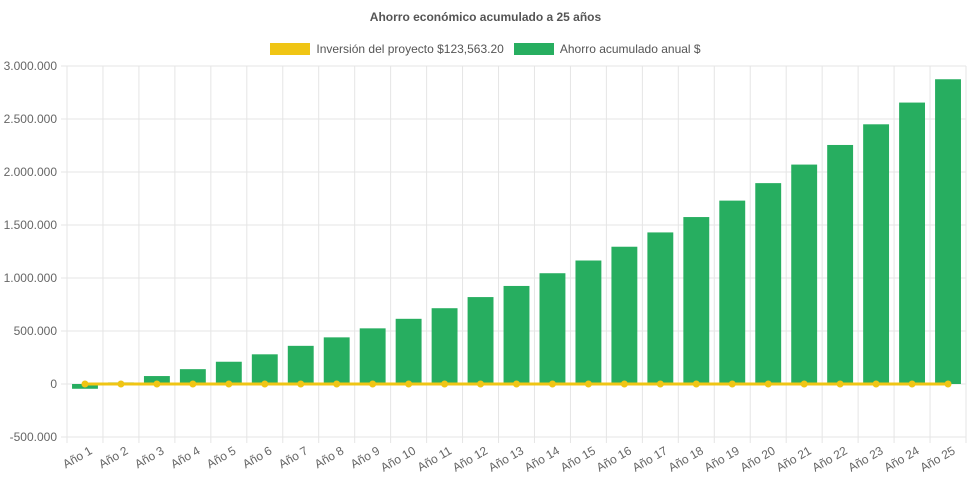  What do you see at coordinates (398, 458) in the screenshot?
I see `x-tick-label: Año 10` at bounding box center [398, 458].